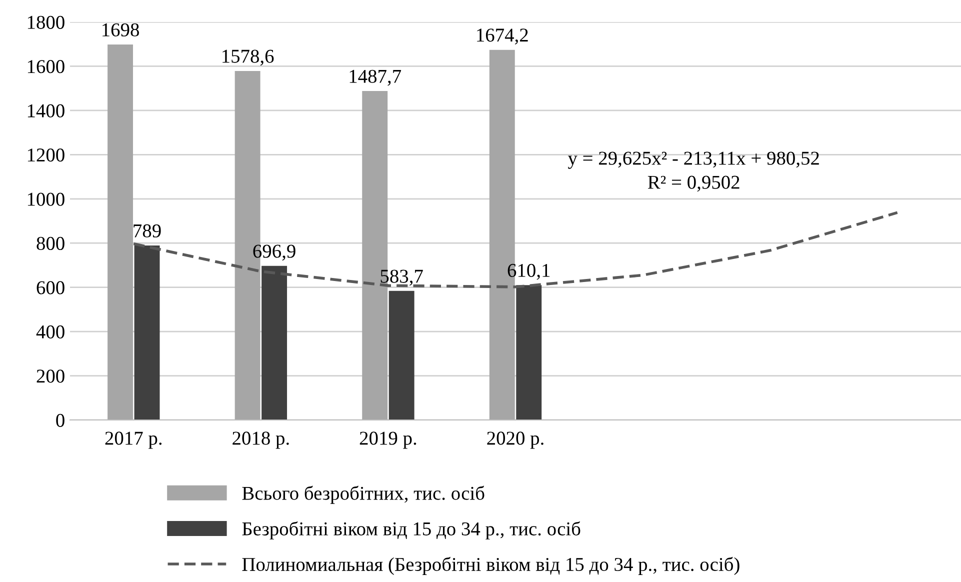 The image size is (961, 582). I want to click on data-label: 583,7, so click(401, 278).